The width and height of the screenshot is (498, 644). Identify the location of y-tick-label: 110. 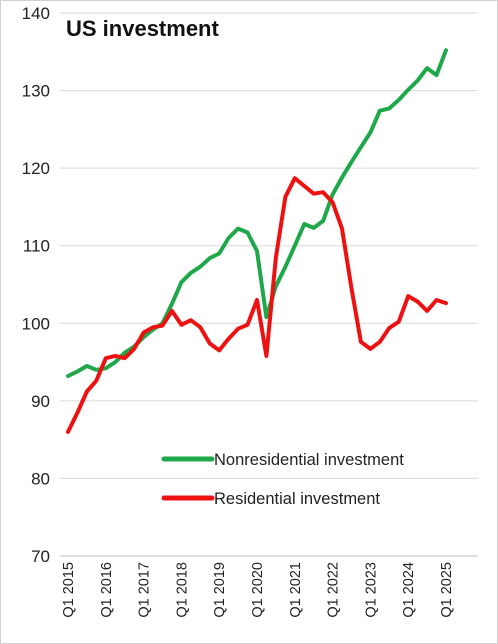
(36, 246).